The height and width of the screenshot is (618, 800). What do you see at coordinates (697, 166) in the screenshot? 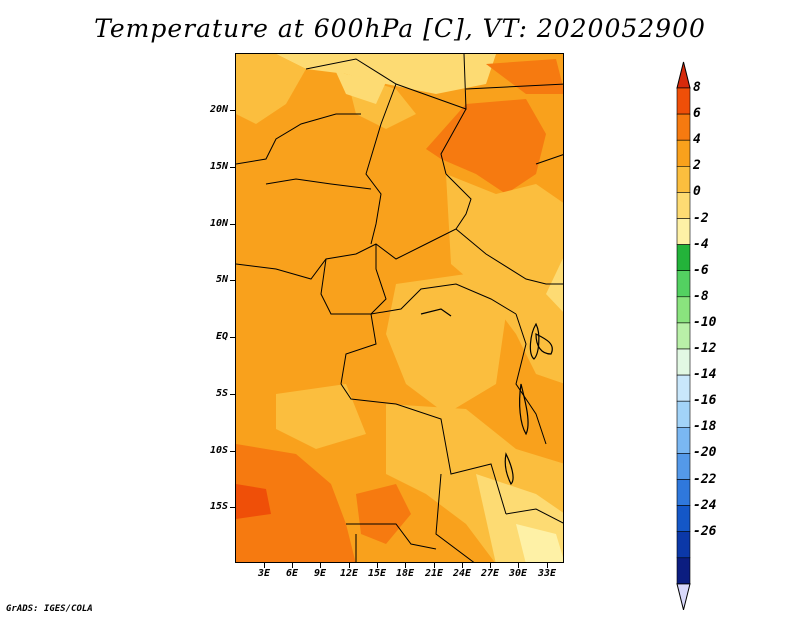
I see `colorbar-label: 2` at bounding box center [697, 166].